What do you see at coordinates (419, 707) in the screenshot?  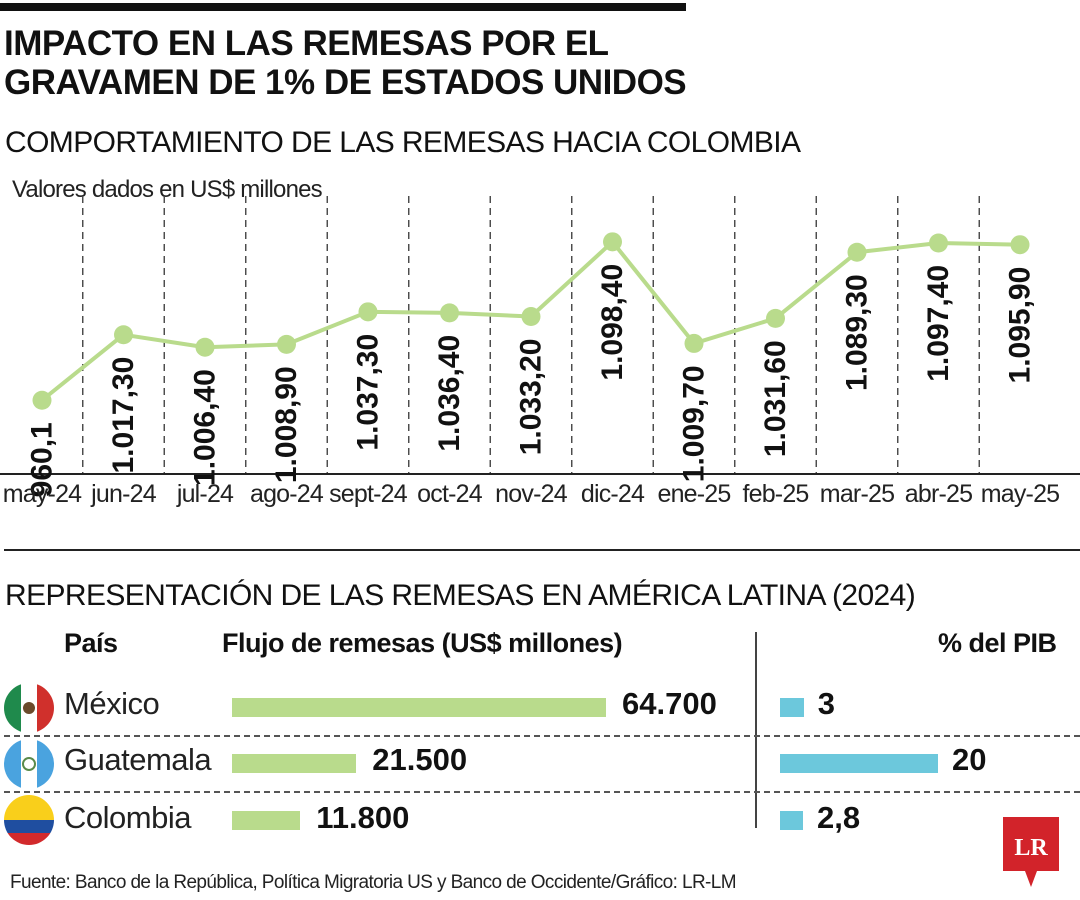 I see `flow-bar-mexico` at bounding box center [419, 707].